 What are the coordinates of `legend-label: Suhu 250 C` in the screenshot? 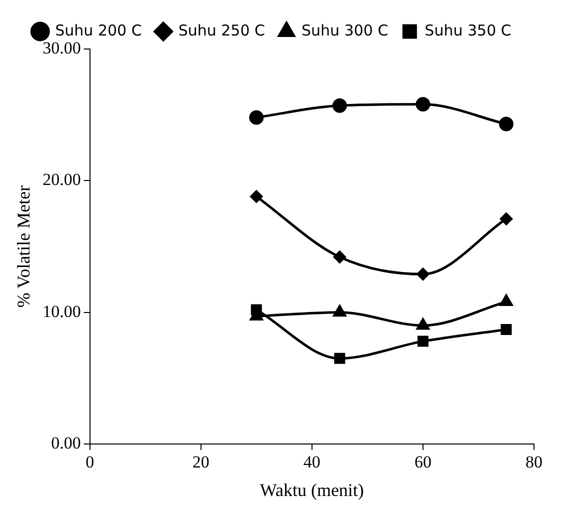 It's located at (222, 30).